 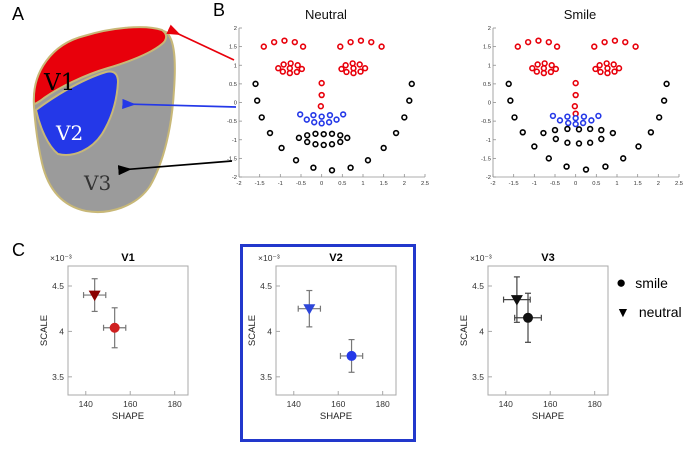 What do you see at coordinates (425, 184) in the screenshot?
I see `svg-text: 2.5` at bounding box center [425, 184].